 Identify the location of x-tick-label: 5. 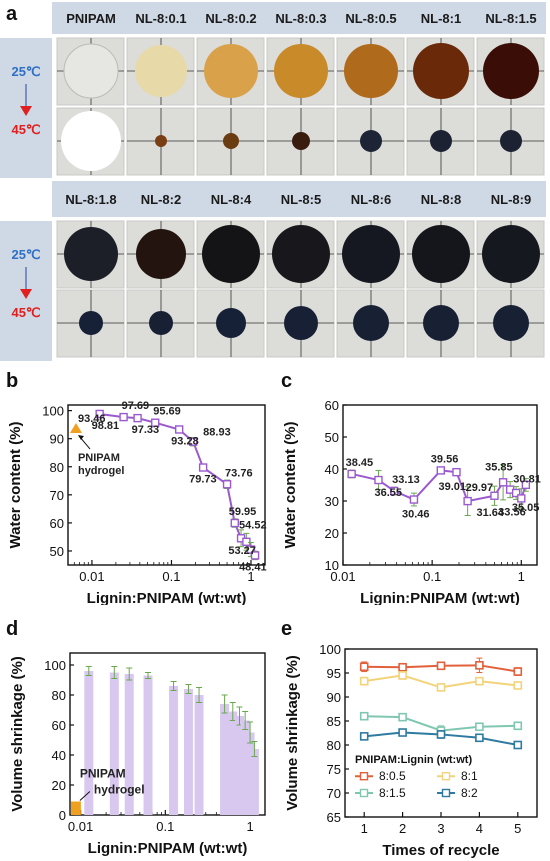
(517, 828).